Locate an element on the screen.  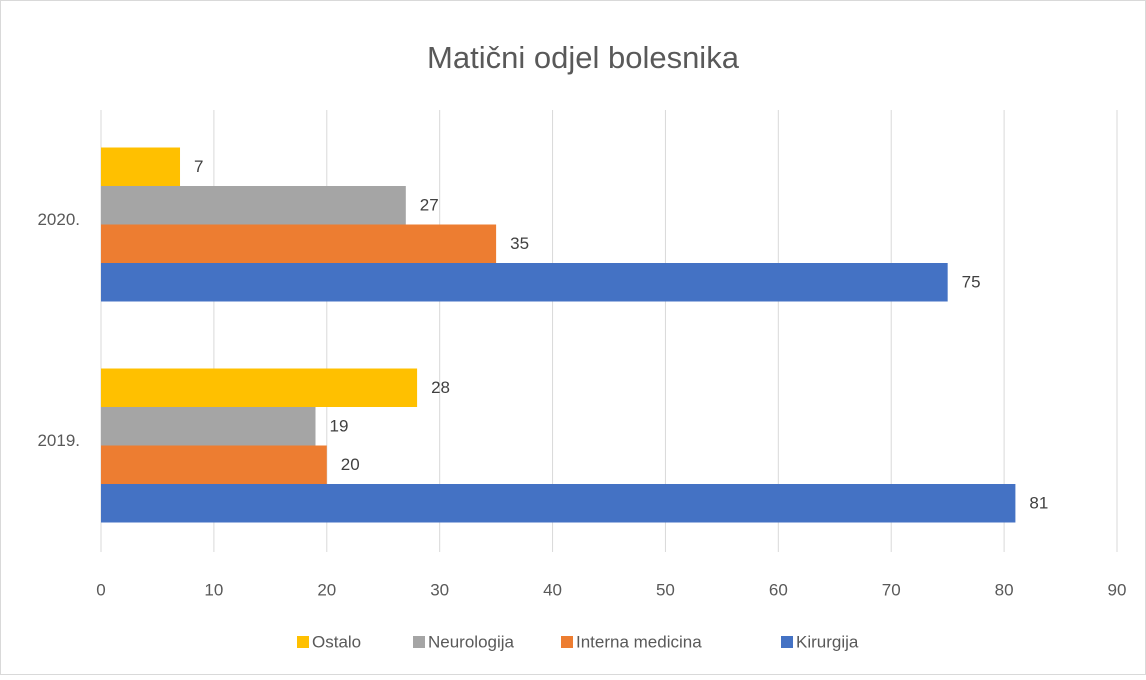
y-tick-label: 2020. is located at coordinates (58, 219).